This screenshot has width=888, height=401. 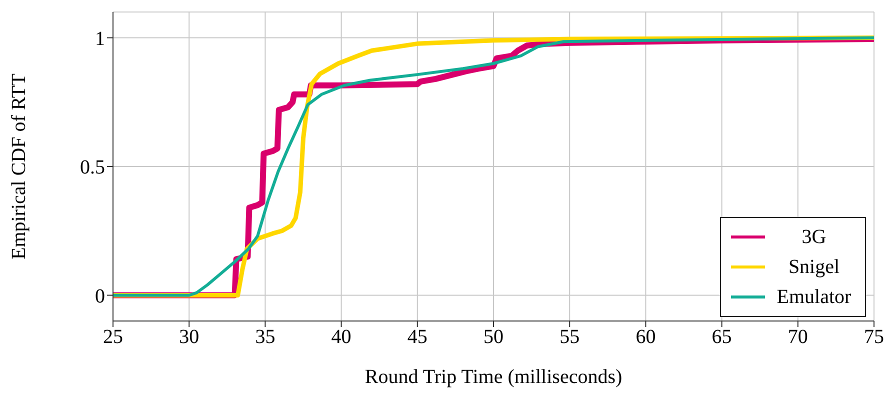 I want to click on x-tick-label: 65, so click(x=722, y=337).